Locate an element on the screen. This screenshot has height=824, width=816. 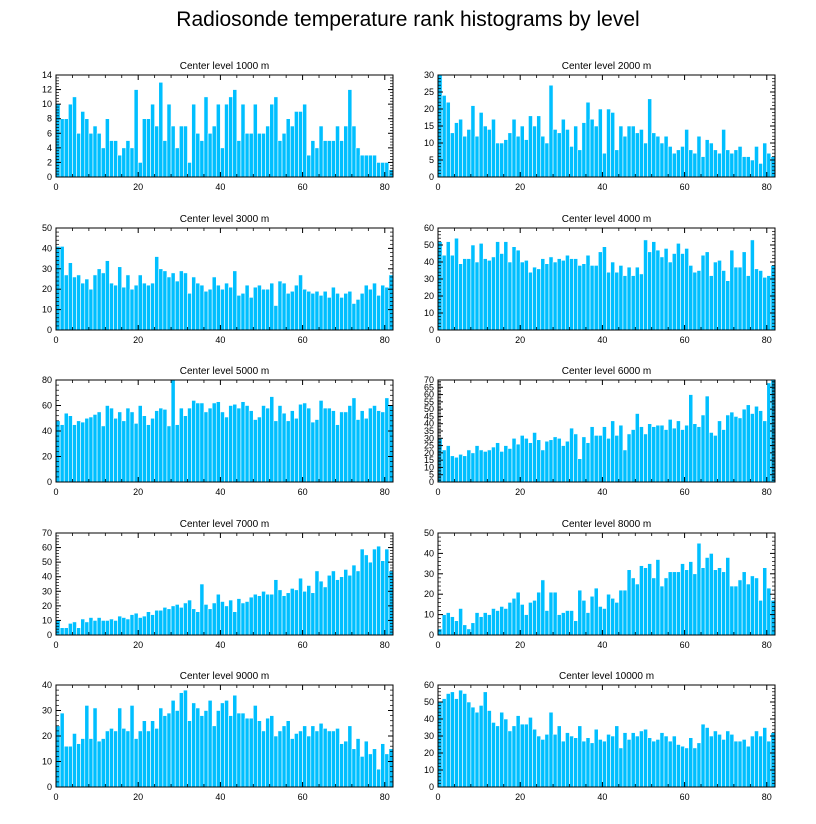
y-tick-label: 15 is located at coordinates (429, 126).